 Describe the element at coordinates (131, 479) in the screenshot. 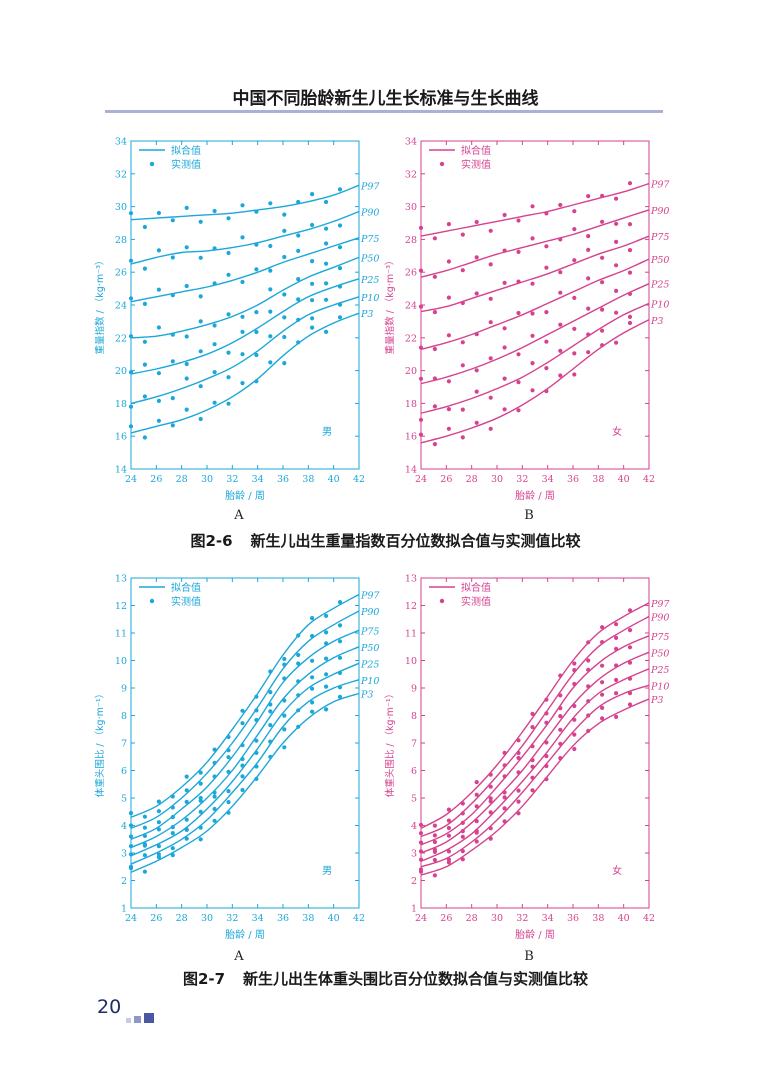

I see `x-tick-label: 24` at that location.